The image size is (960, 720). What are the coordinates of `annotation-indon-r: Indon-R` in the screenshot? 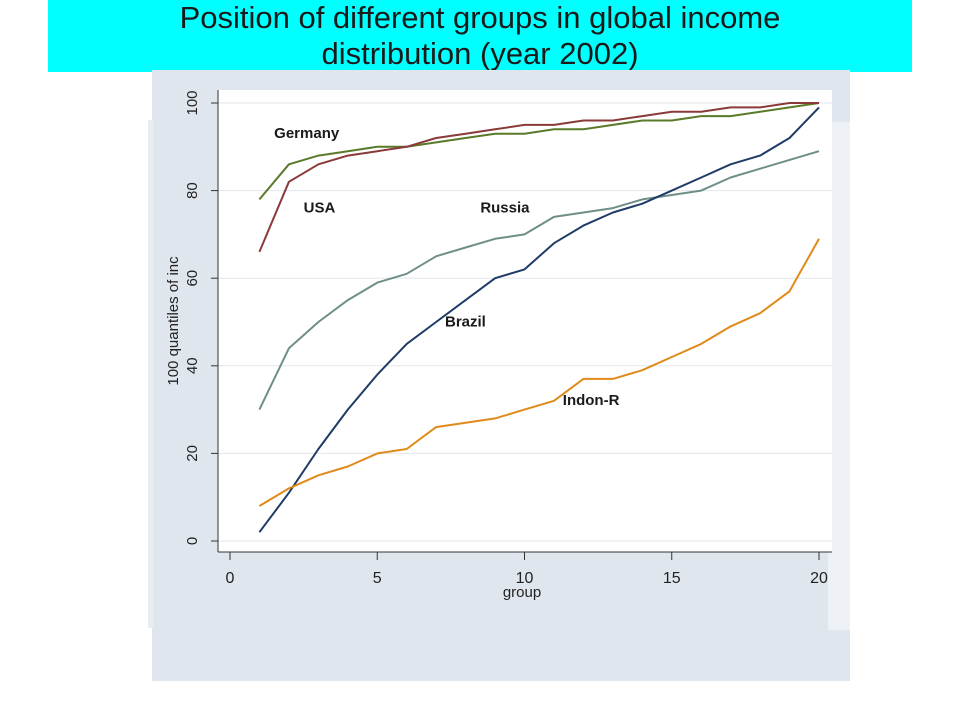 It's located at (591, 400).